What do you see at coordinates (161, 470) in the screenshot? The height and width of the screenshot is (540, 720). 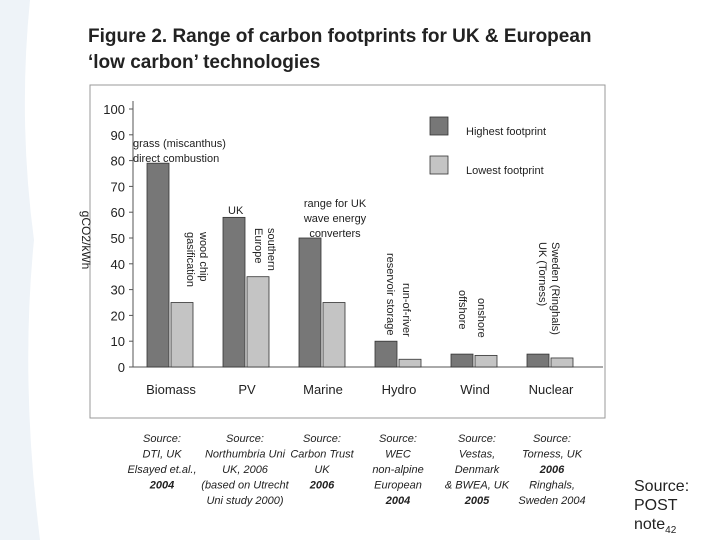 I see `source-note: Elsayed et.al.,` at bounding box center [161, 470].